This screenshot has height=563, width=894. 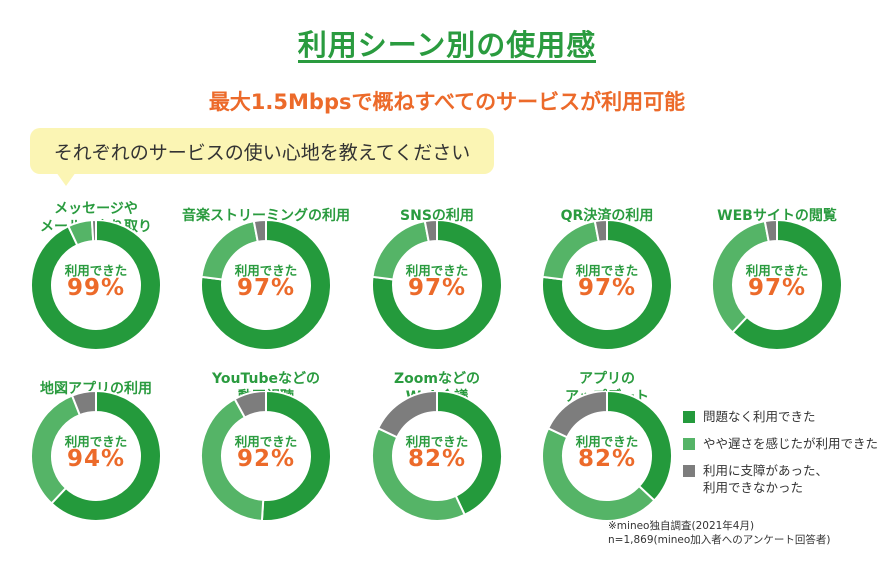 I want to click on donut-svg-qr, so click(x=607, y=285).